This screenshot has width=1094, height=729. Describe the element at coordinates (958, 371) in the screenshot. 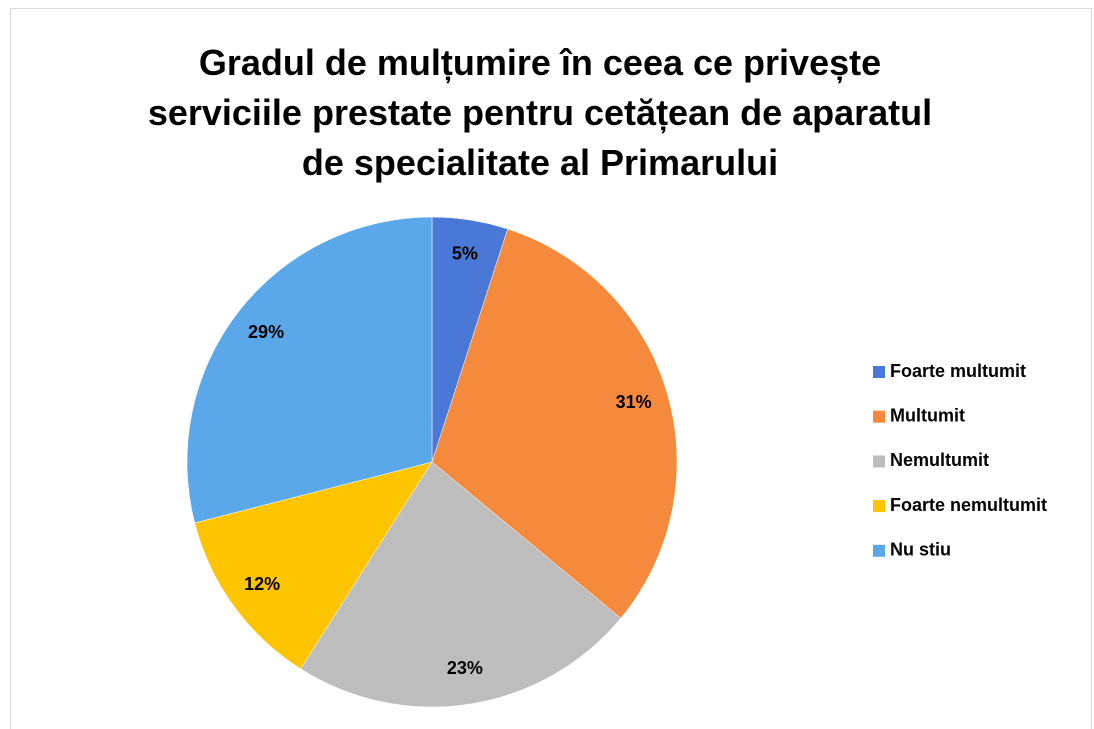

I see `legend-label: Foarte multumit` at that location.